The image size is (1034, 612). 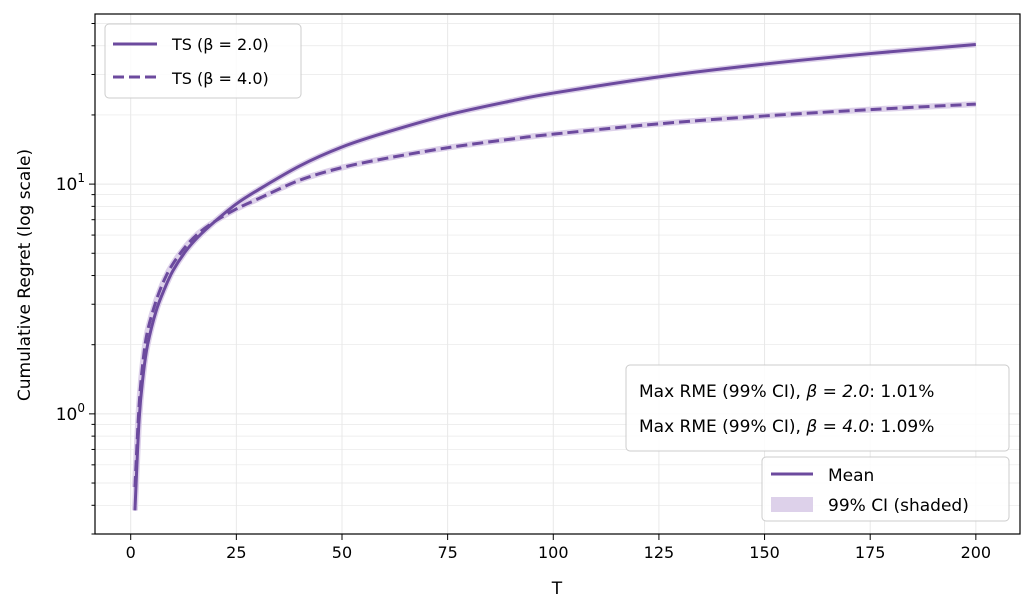 I want to click on legend-ci-label: 99% CI (shaded), so click(x=898, y=506).